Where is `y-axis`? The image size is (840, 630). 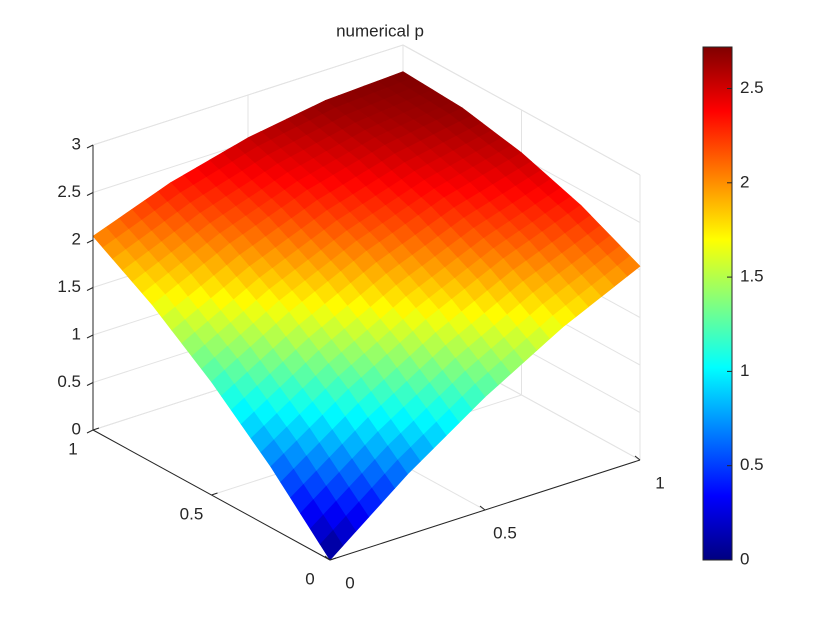
y-axis is located at coordinates (211, 495).